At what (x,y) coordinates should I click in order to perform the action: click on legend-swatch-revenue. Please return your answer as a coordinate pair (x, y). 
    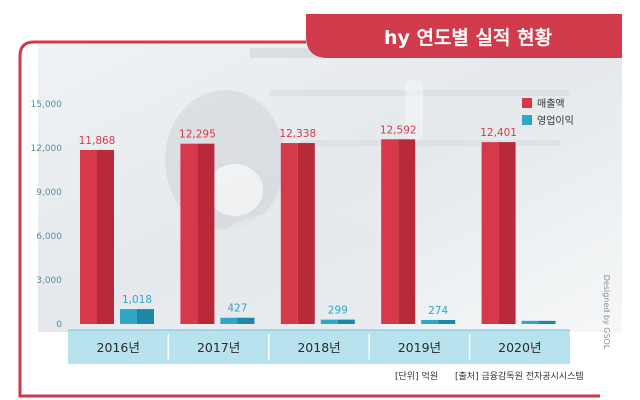
    Looking at the image, I should click on (527, 103).